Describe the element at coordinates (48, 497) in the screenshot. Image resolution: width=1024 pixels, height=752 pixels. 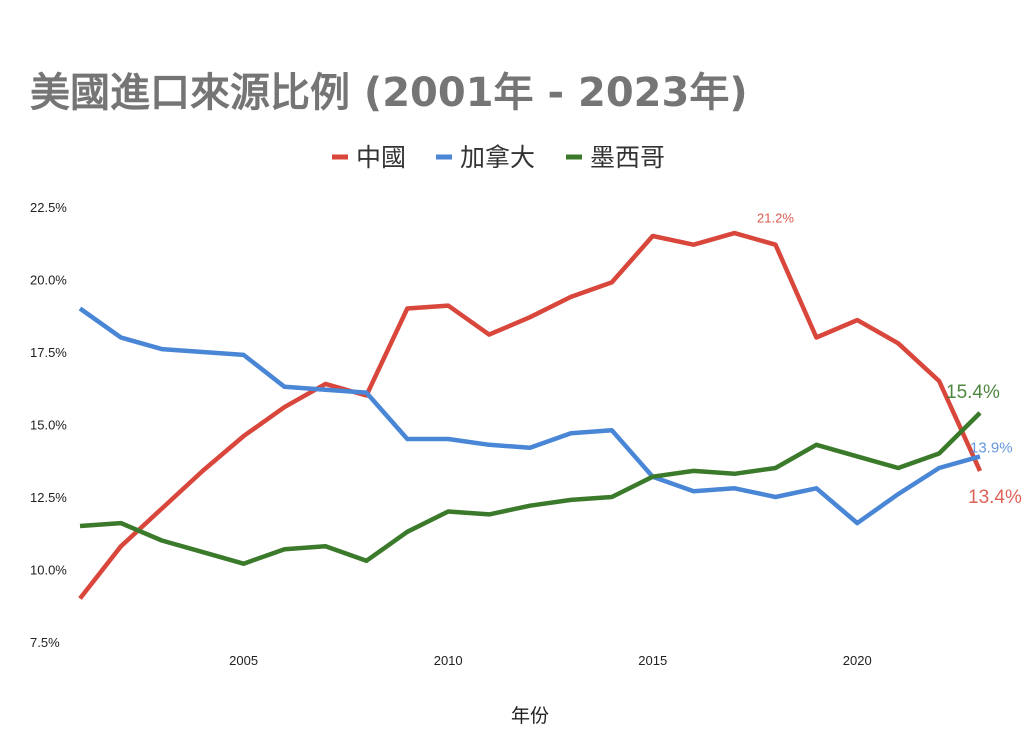
I see `y-tick-label: 12.5%` at that location.